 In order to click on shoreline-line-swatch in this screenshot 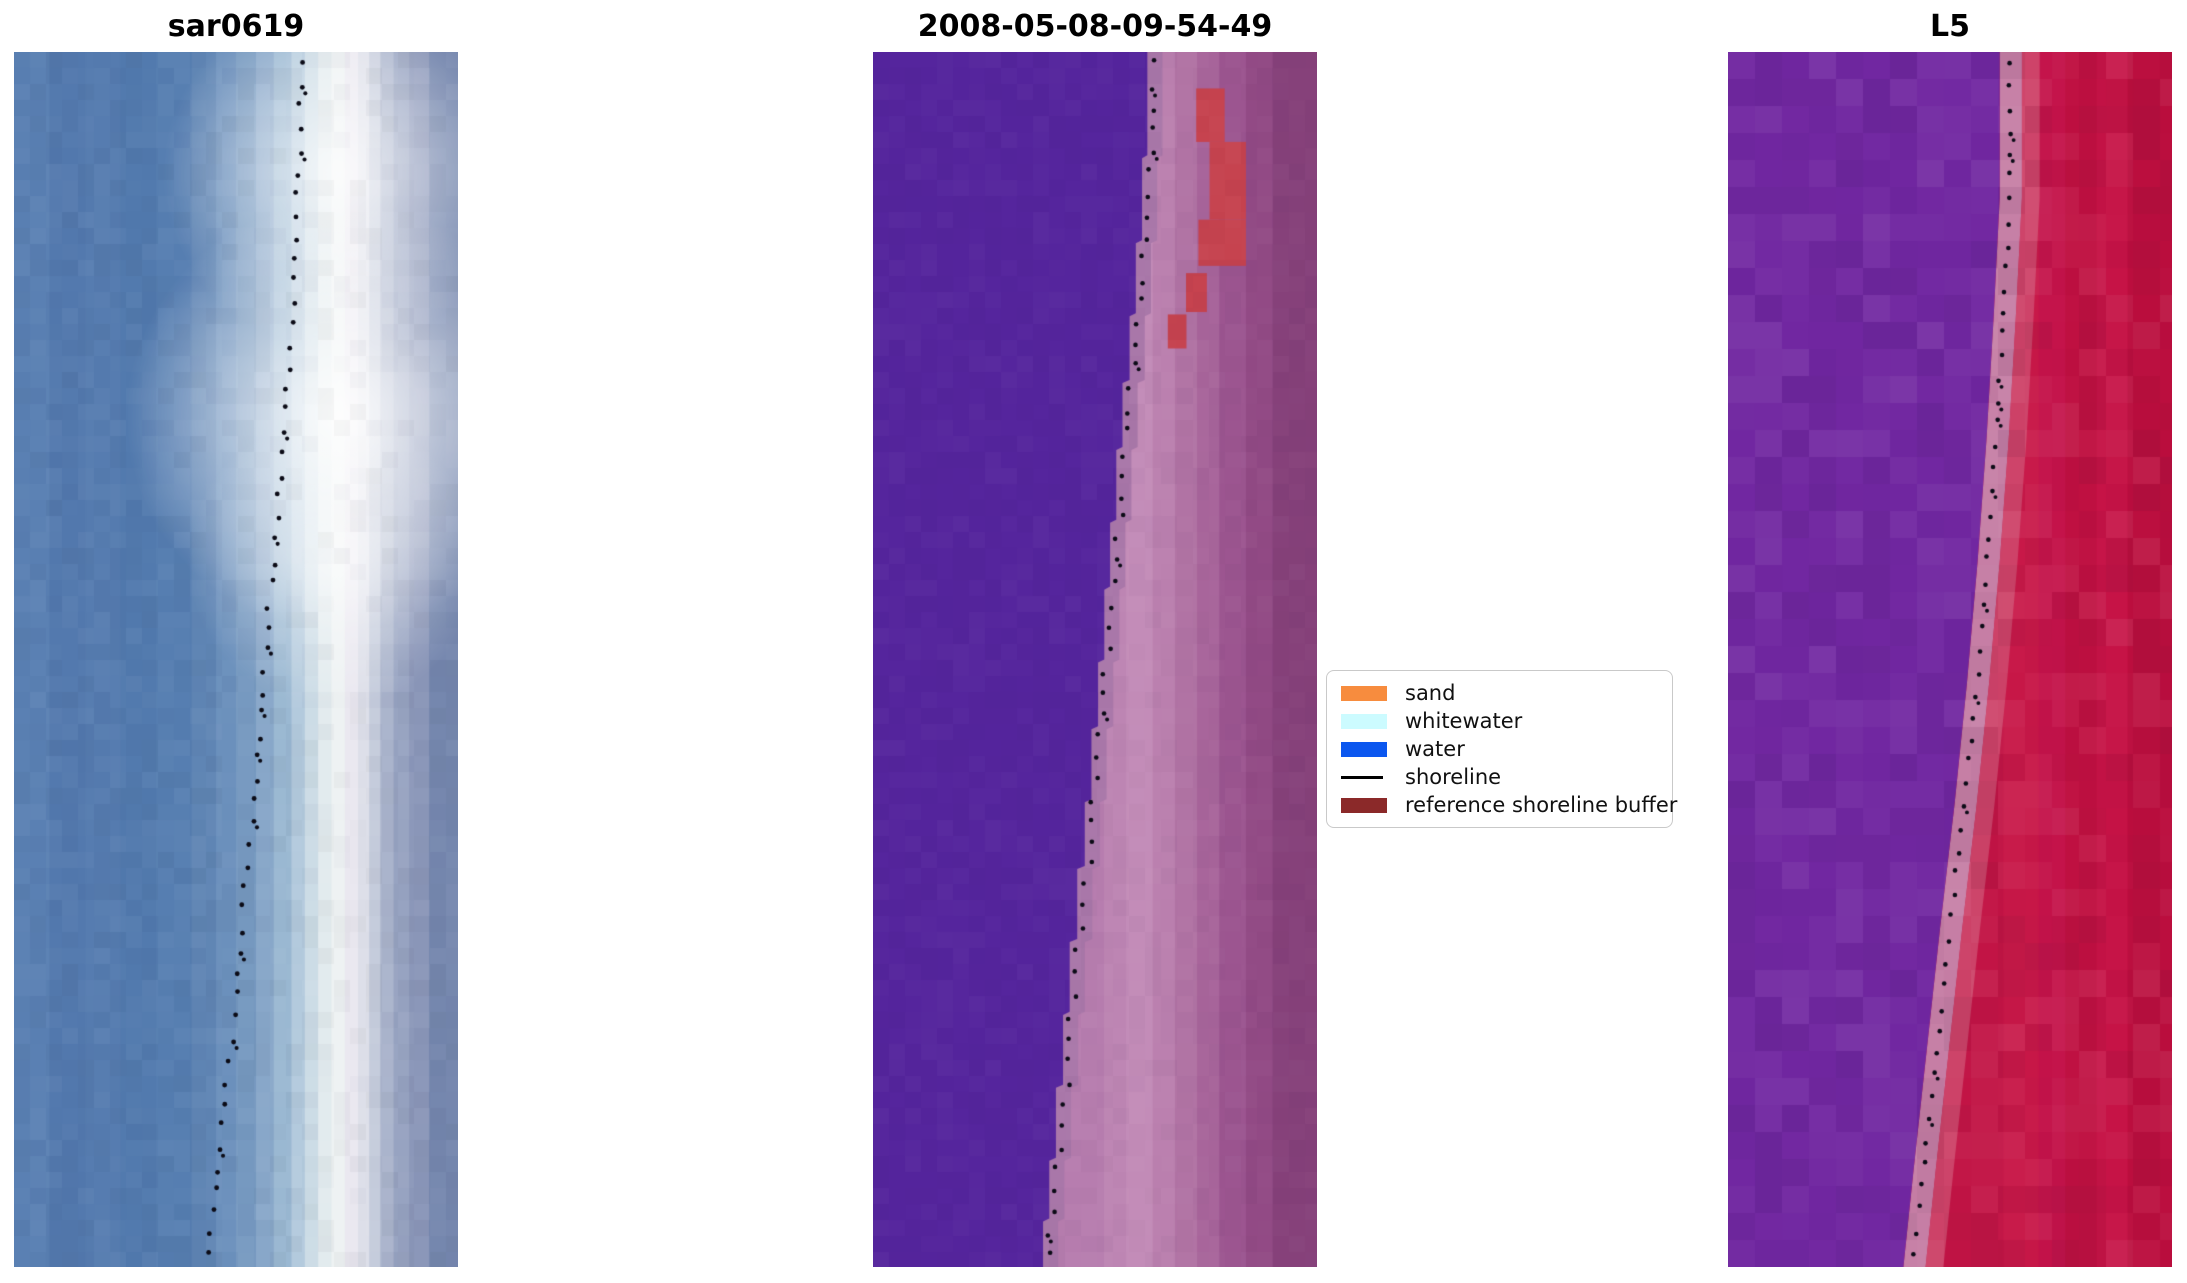, I will do `click(1362, 777)`.